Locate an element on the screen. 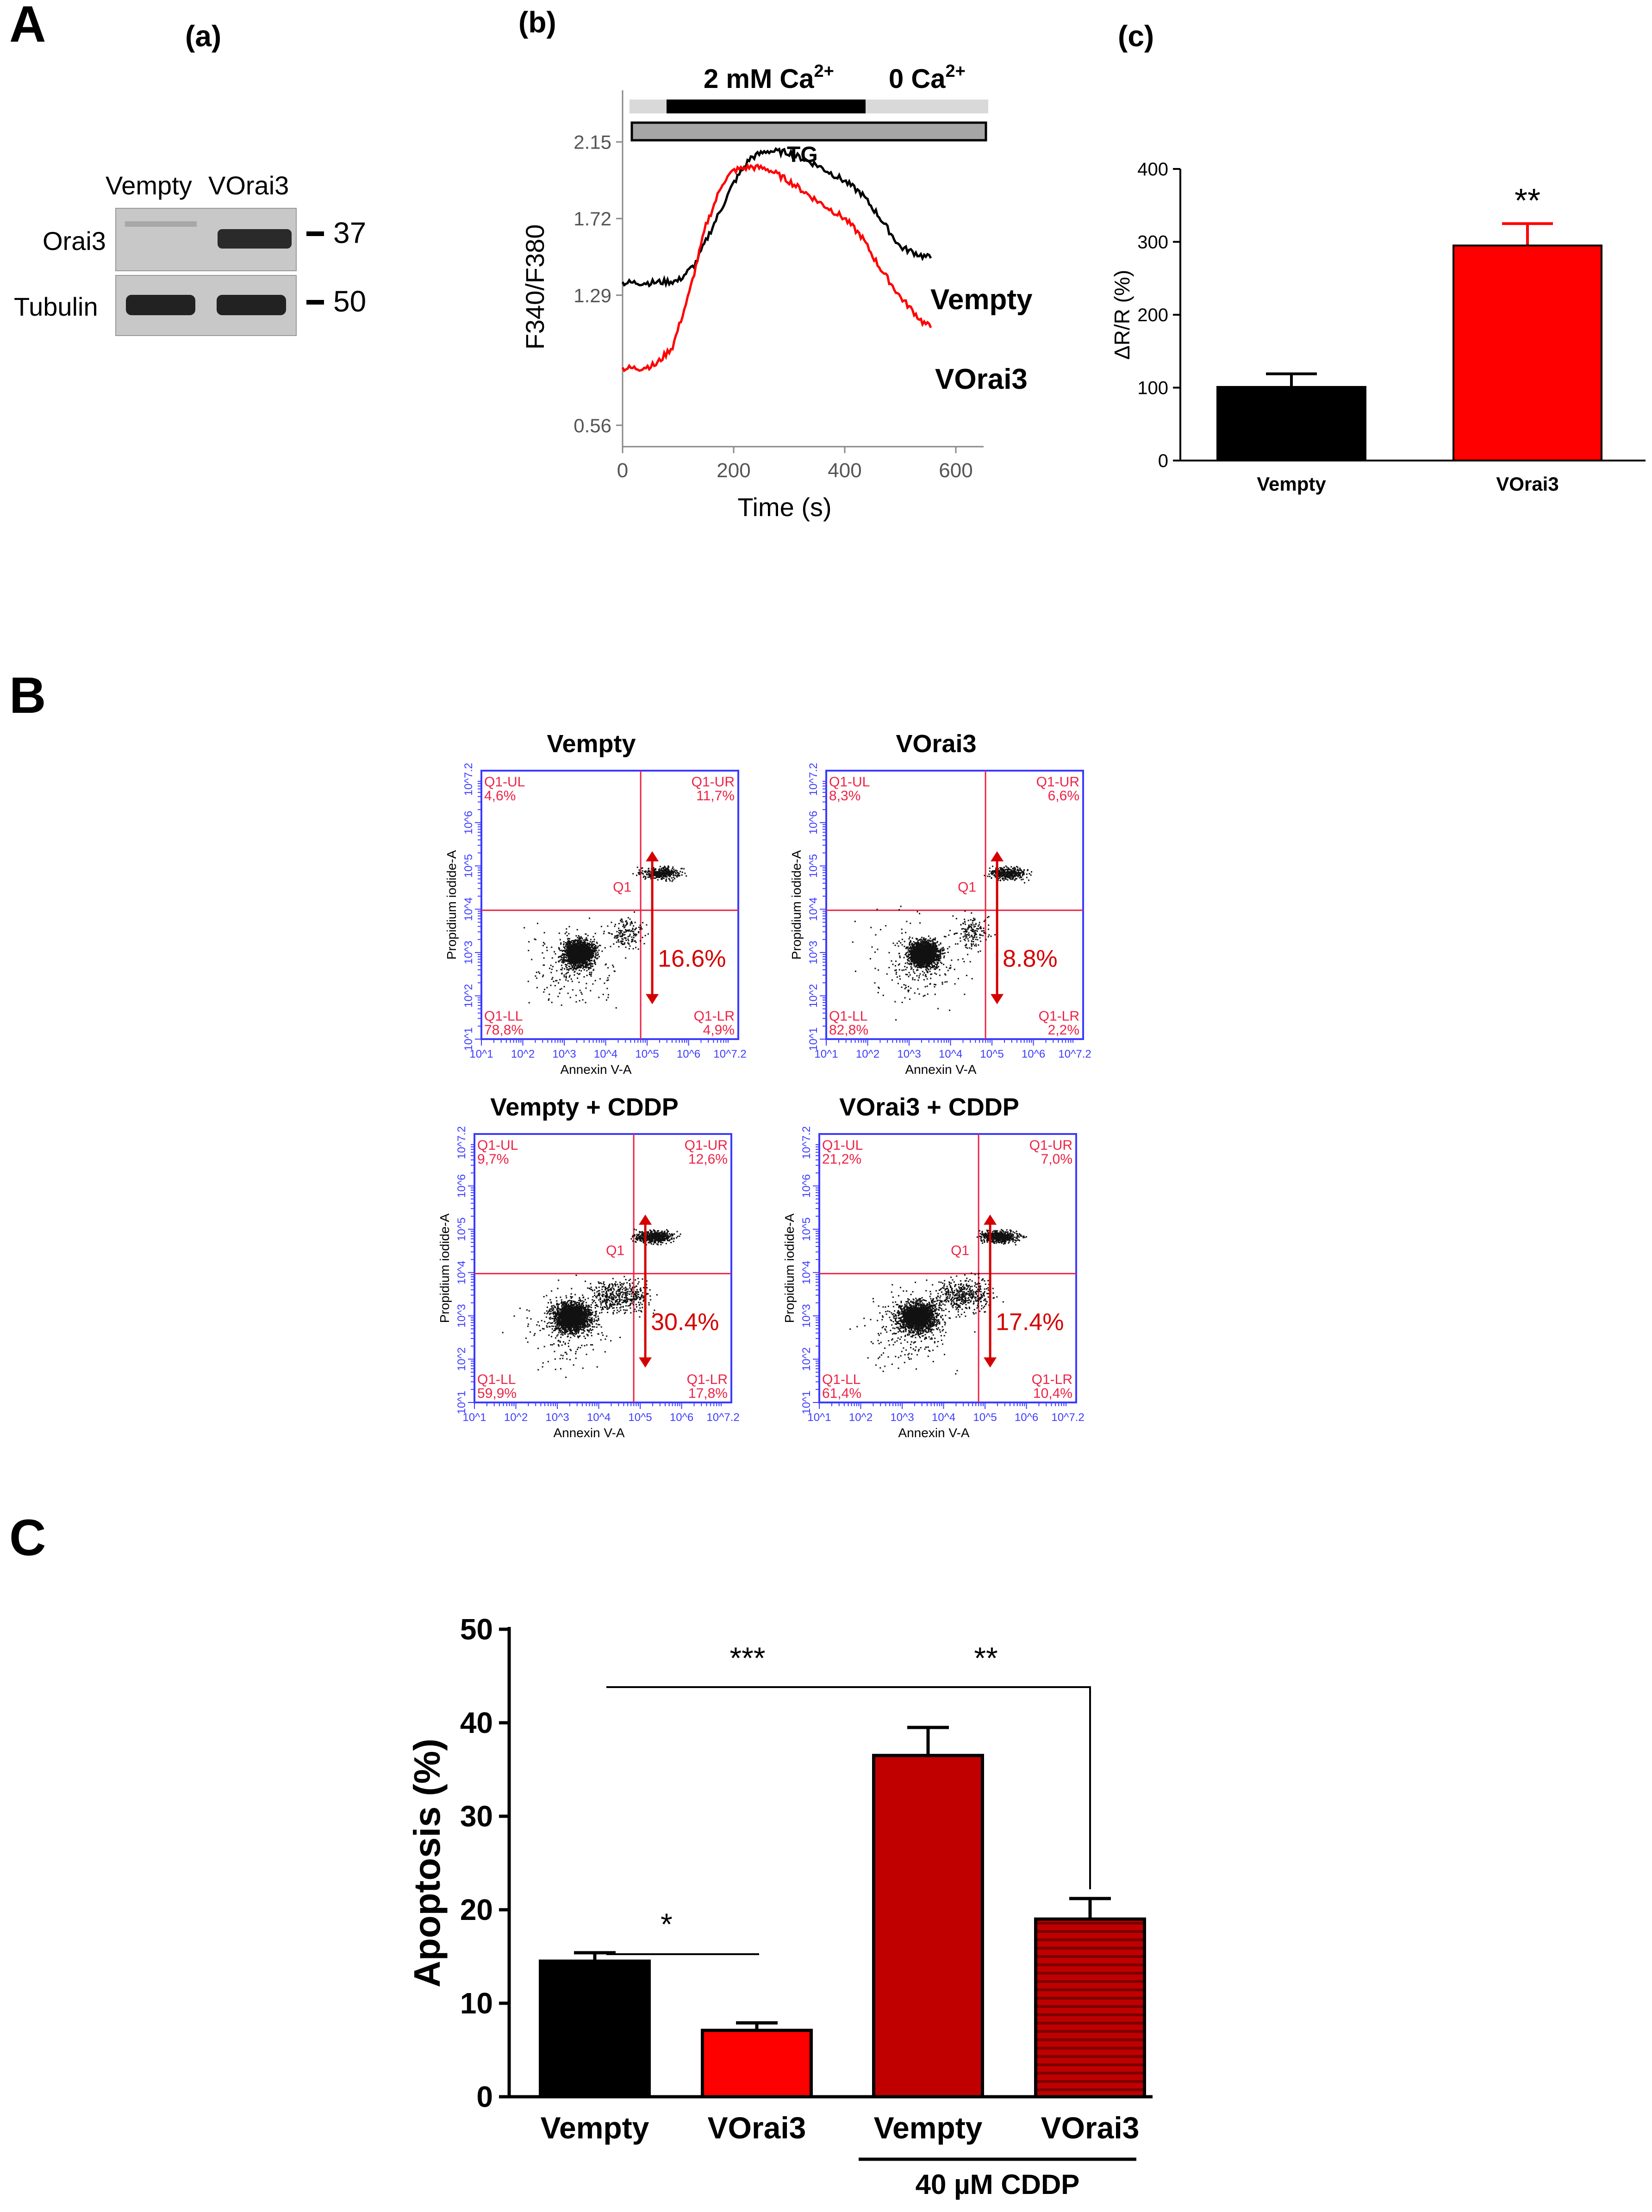 The width and height of the screenshot is (1652, 2212). subpanel-label-b: (b) is located at coordinates (537, 22).